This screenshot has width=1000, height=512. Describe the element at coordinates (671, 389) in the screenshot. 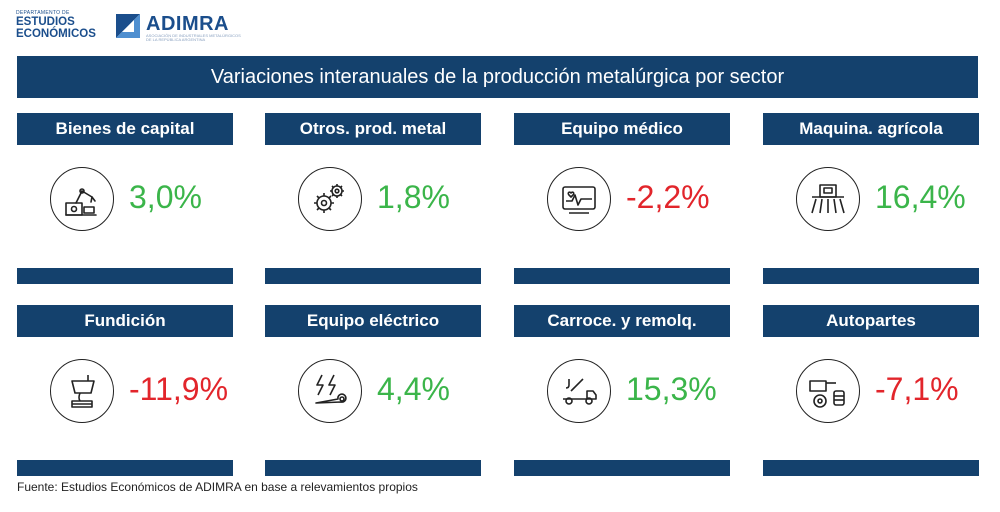

I see `sector-value: 15,3%` at that location.